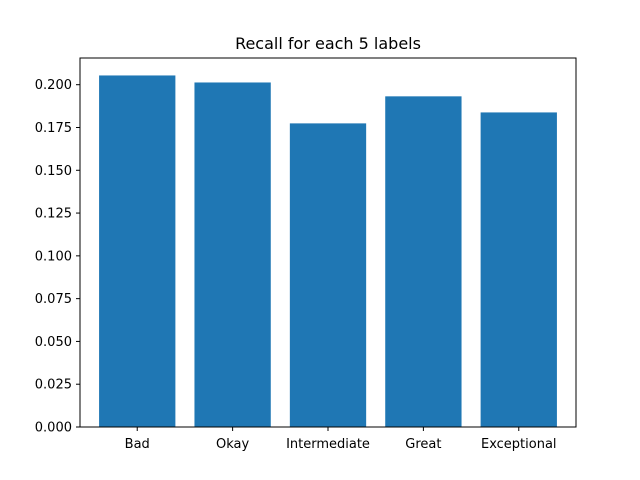 Image resolution: width=640 pixels, height=480 pixels. What do you see at coordinates (423, 444) in the screenshot?
I see `x-tick-label: Great` at bounding box center [423, 444].